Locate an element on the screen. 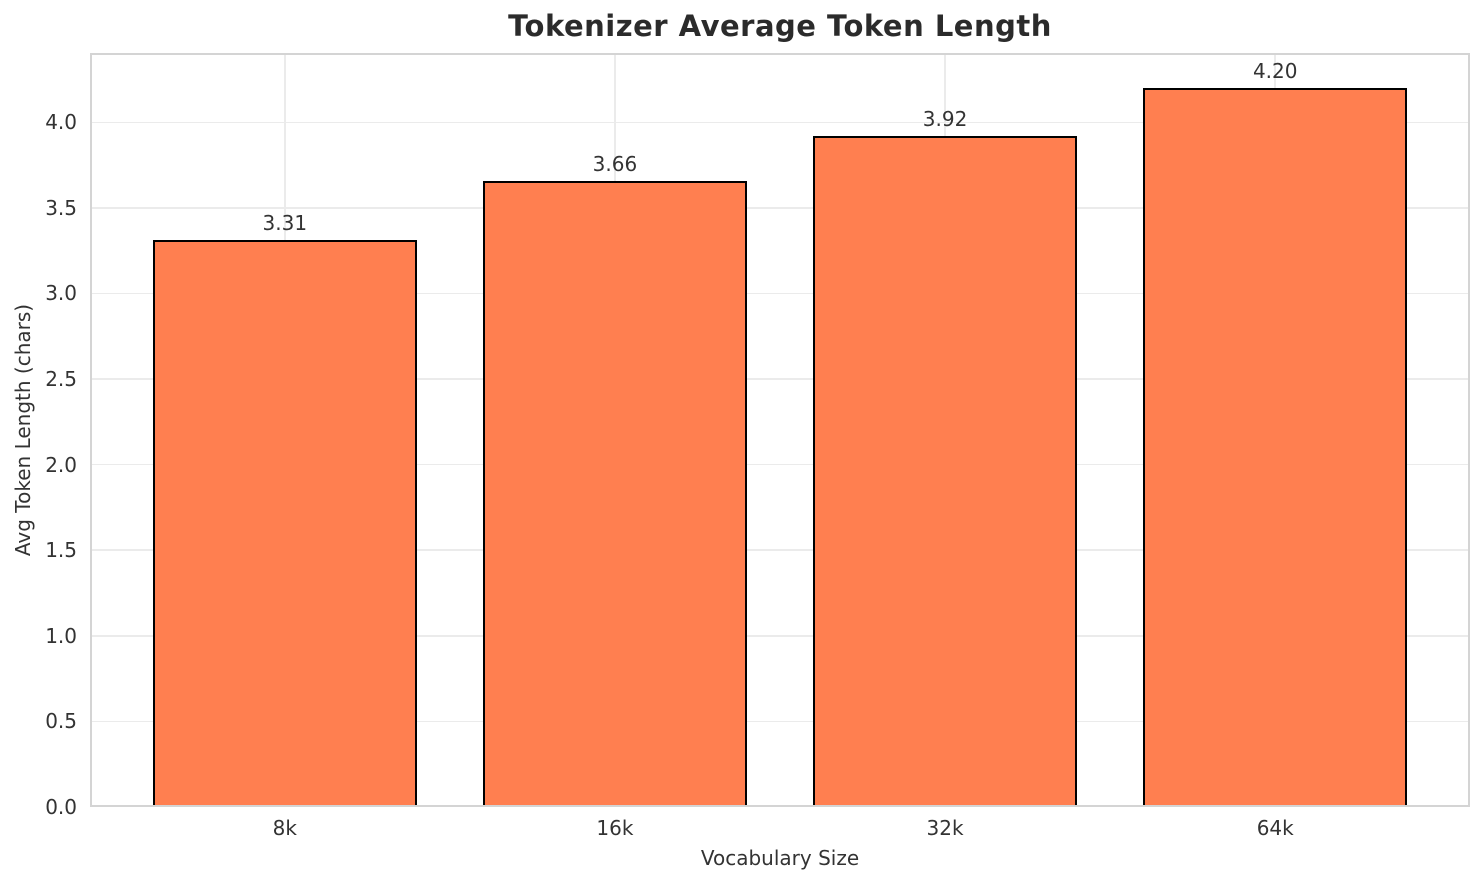 Image resolution: width=1484 pixels, height=885 pixels. y-tick-label: 2.5 is located at coordinates (61, 379).